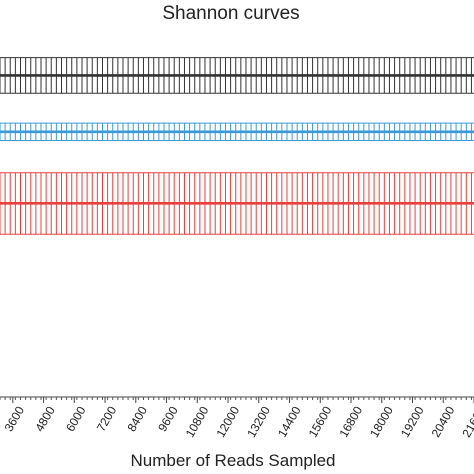  Describe the element at coordinates (45, 419) in the screenshot. I see `x-tick-label: 4800` at that location.